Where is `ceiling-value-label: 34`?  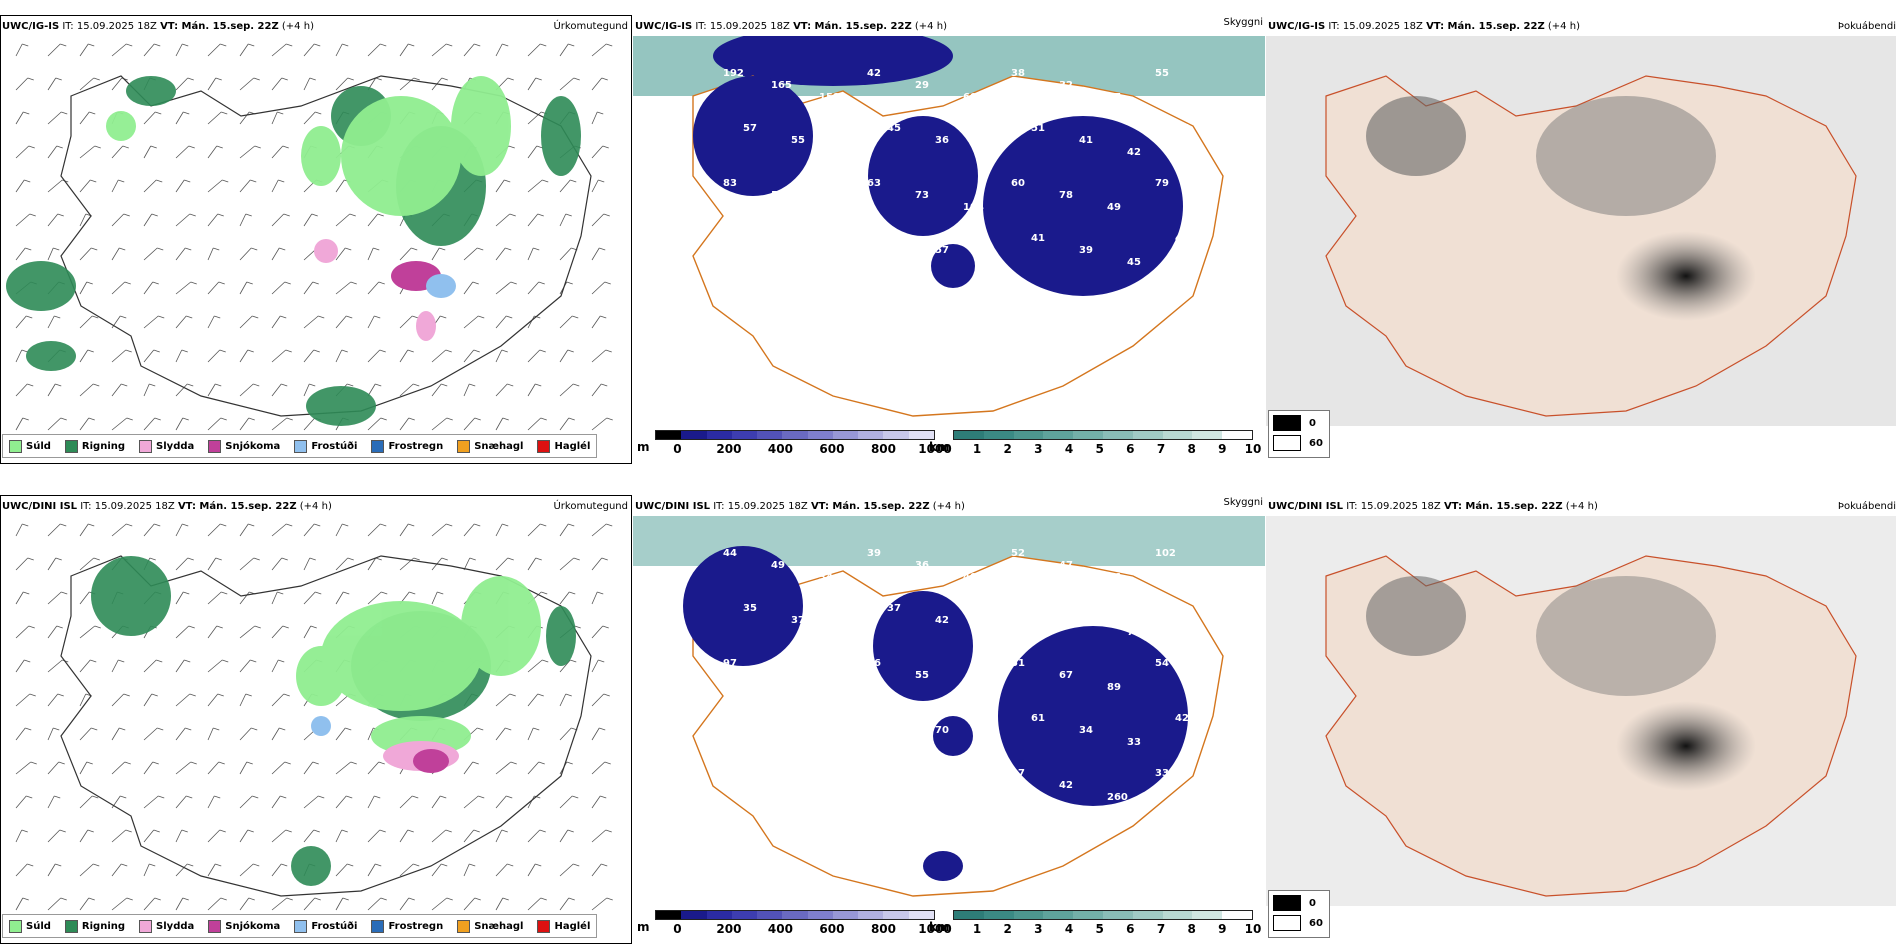
ceiling-value-label: 34 is located at coordinates (826, 577).